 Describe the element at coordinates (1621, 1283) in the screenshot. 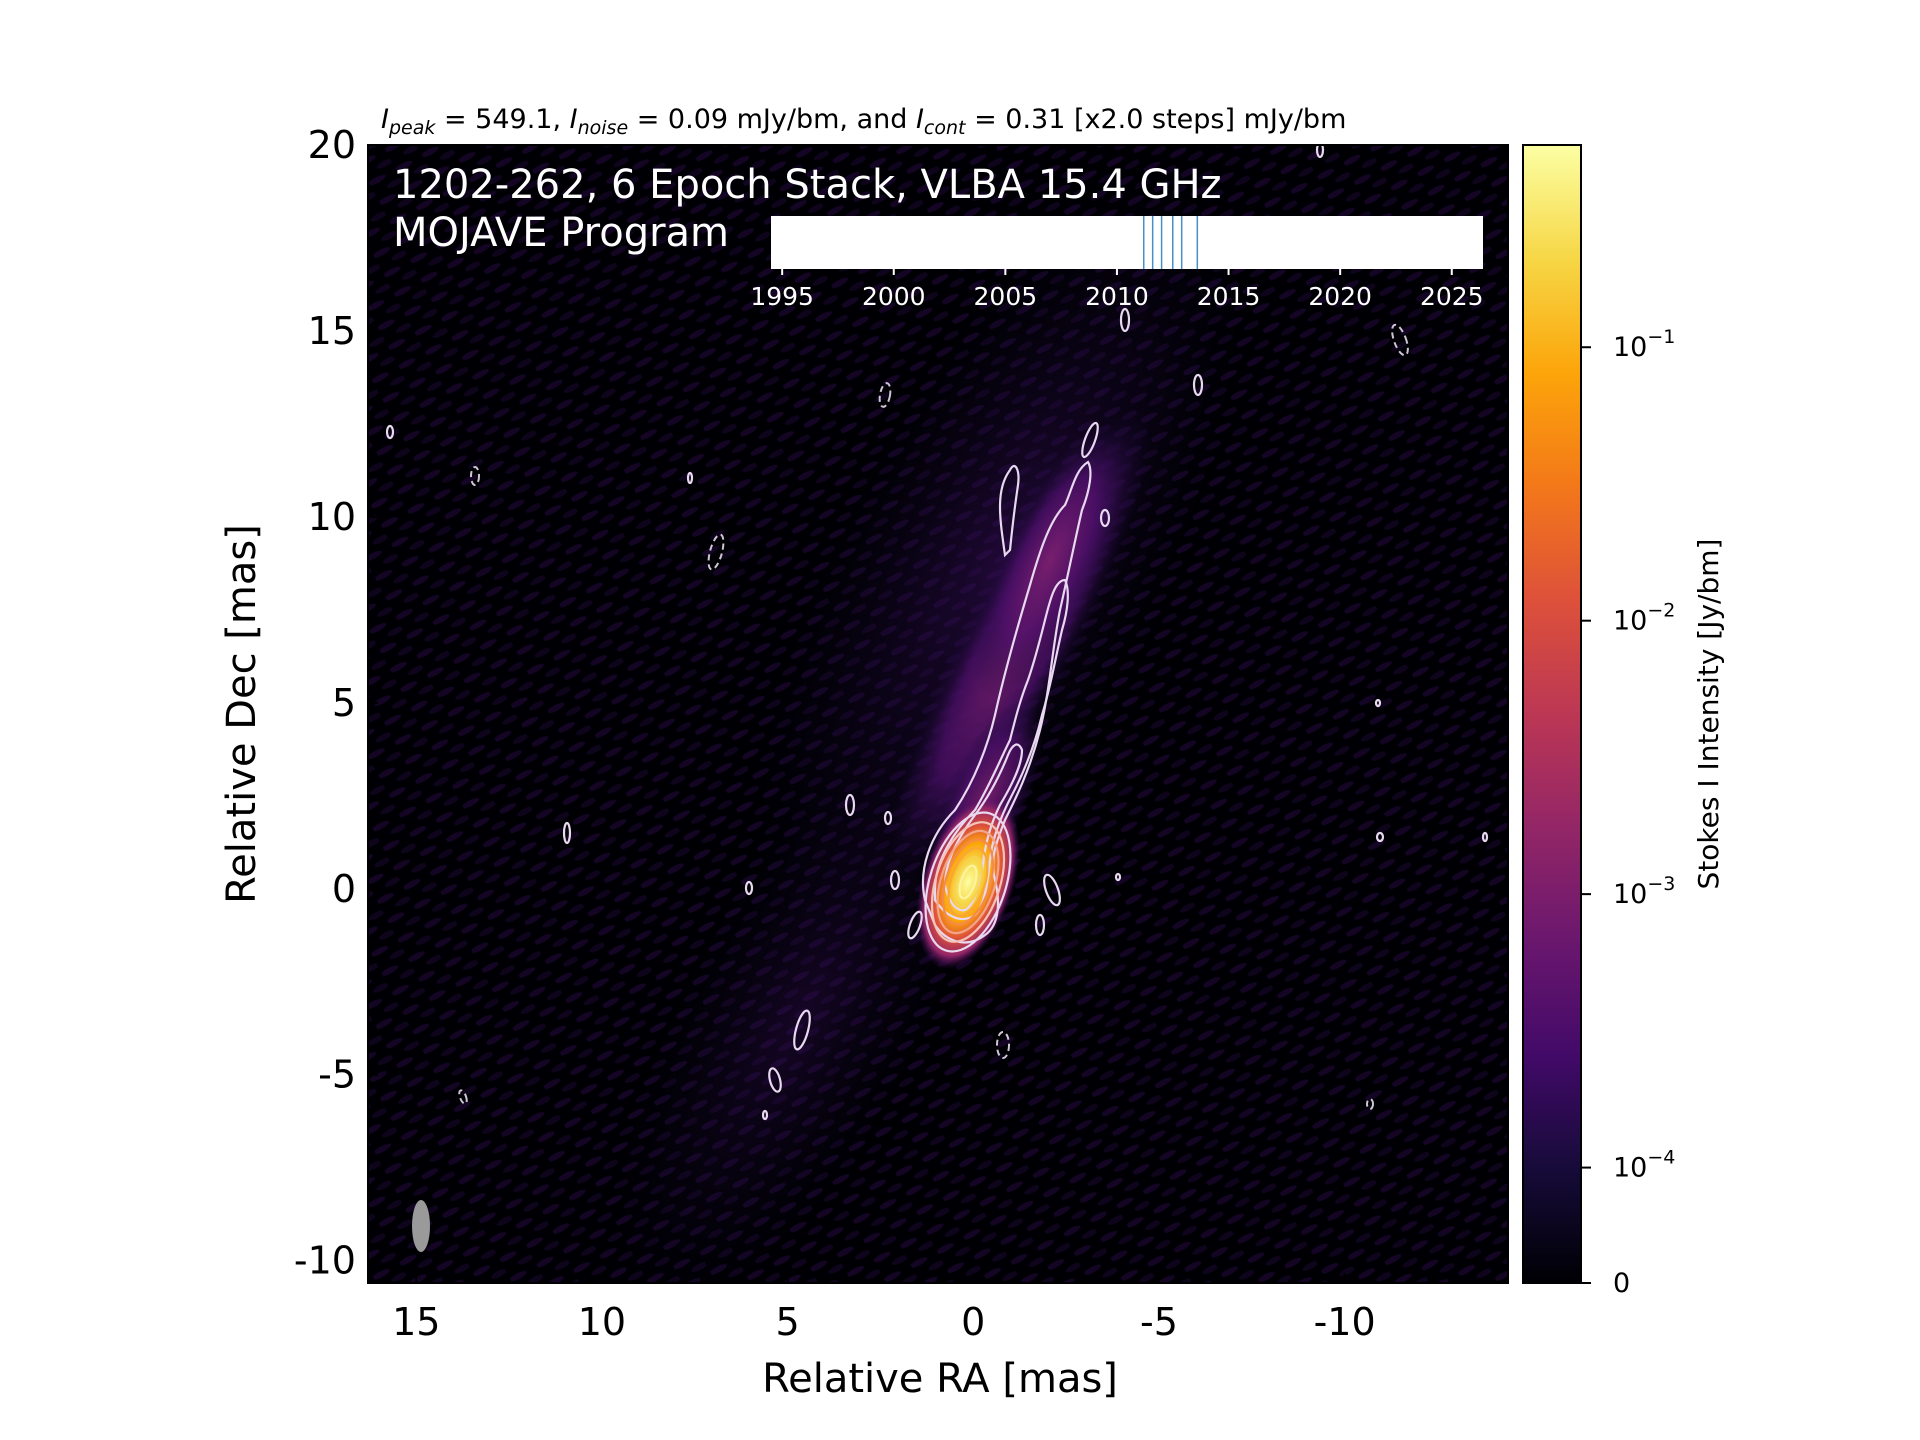

I see `colorbar-tick-label: 0` at that location.